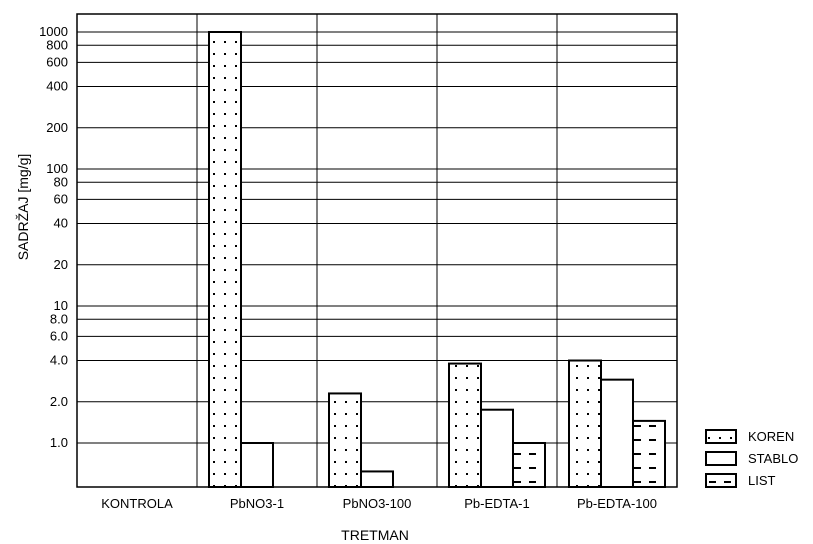 The width and height of the screenshot is (813, 544). Describe the element at coordinates (497, 503) in the screenshot. I see `x-tick-label: Pb-EDTA-1` at that location.